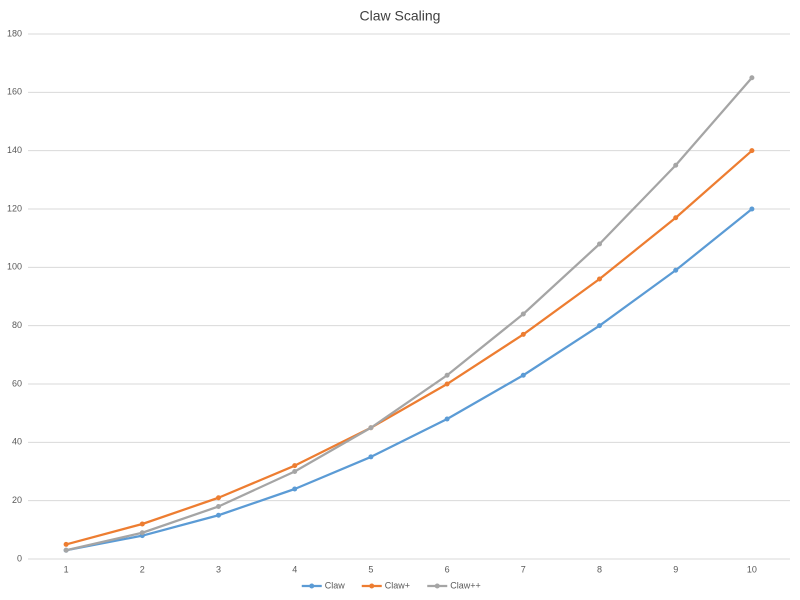 This screenshot has width=800, height=600. Describe the element at coordinates (465, 585) in the screenshot. I see `legend-label: Claw++` at that location.